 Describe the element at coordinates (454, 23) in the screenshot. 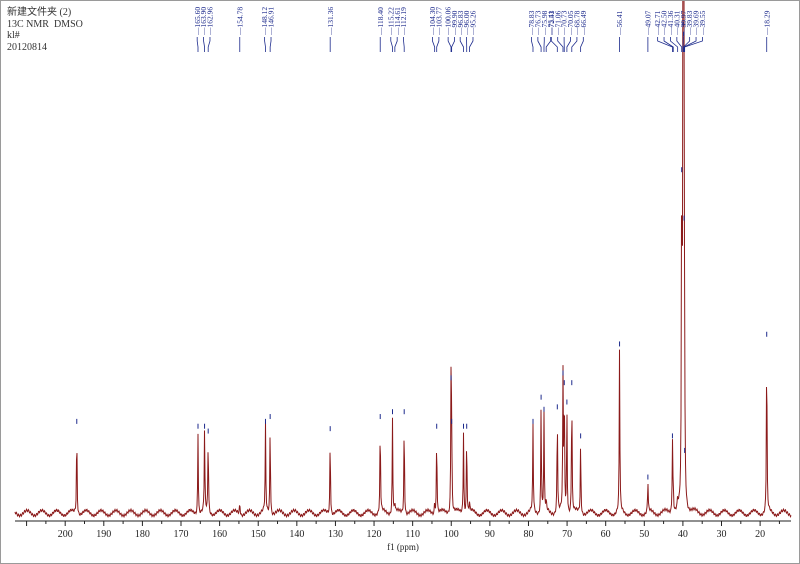

I see `peak-label: —99.90` at that location.